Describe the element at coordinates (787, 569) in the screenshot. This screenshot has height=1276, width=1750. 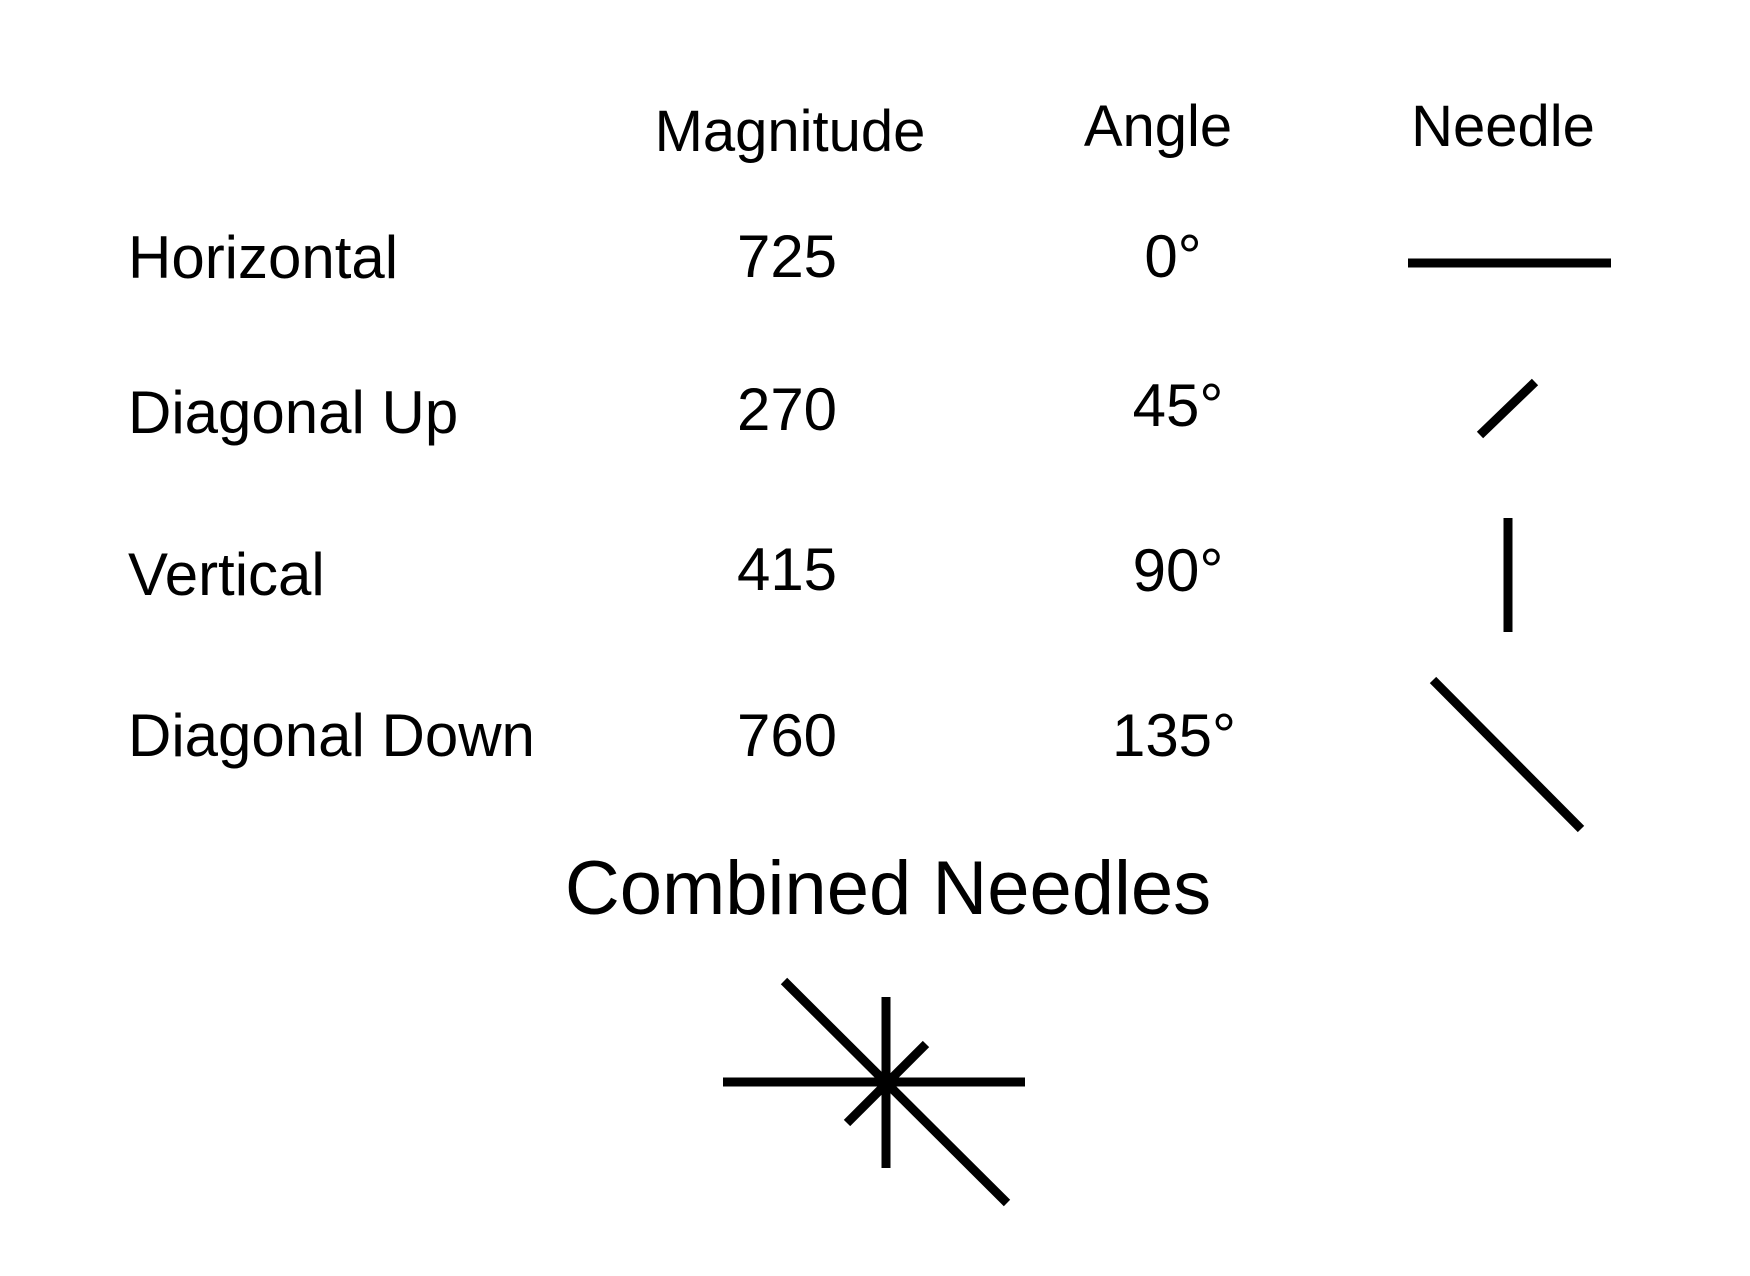
I see `row-magnitude-vertical: 415` at that location.